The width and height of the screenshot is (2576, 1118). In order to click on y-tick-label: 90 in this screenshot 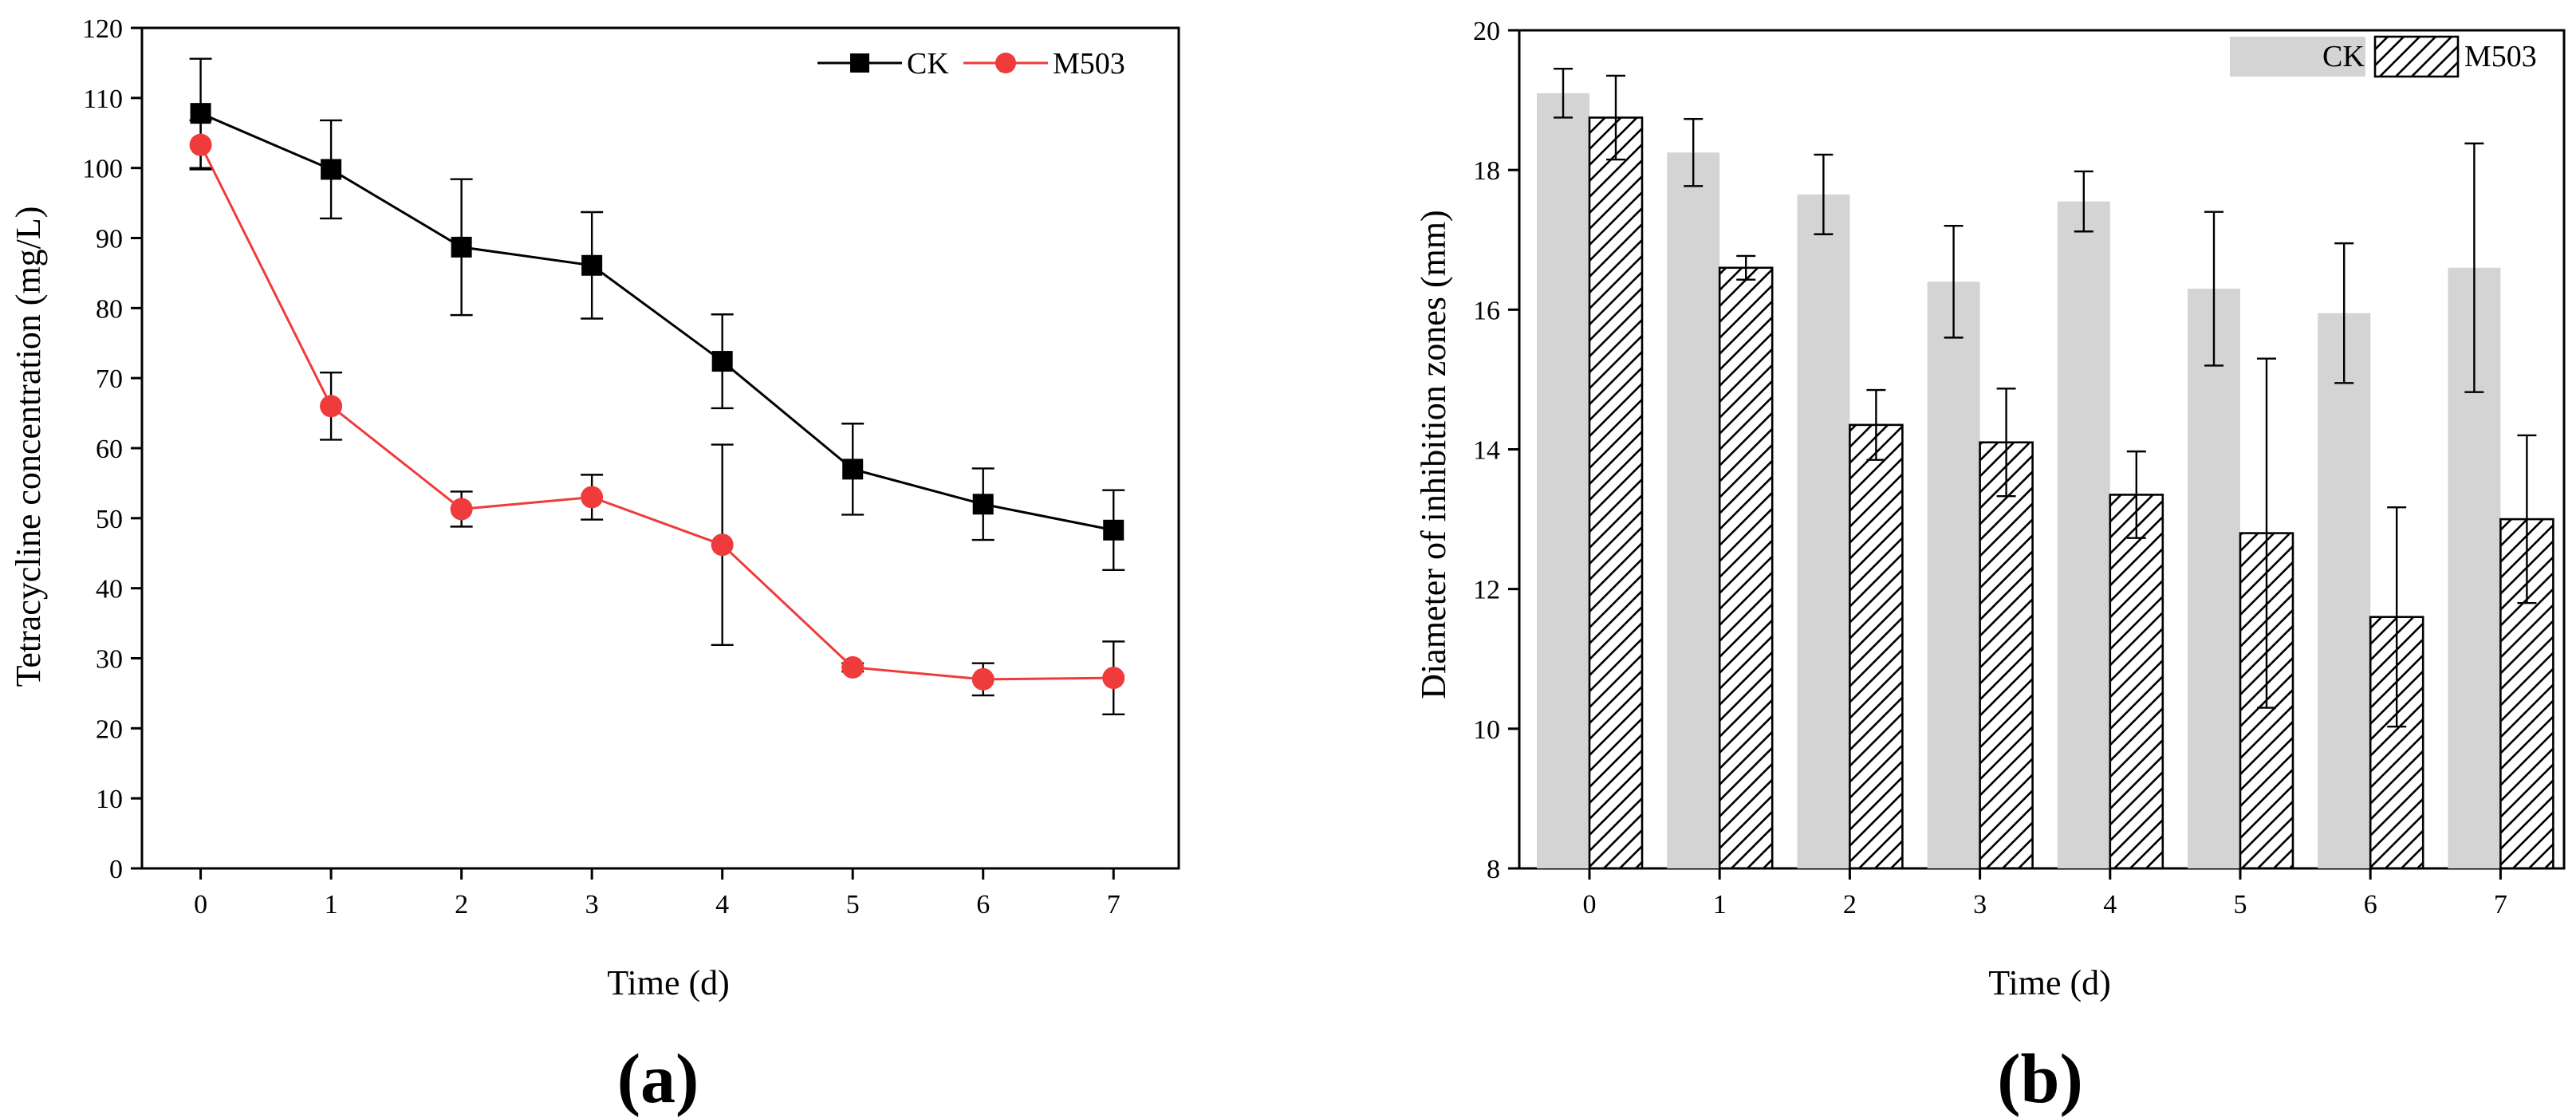, I will do `click(109, 240)`.